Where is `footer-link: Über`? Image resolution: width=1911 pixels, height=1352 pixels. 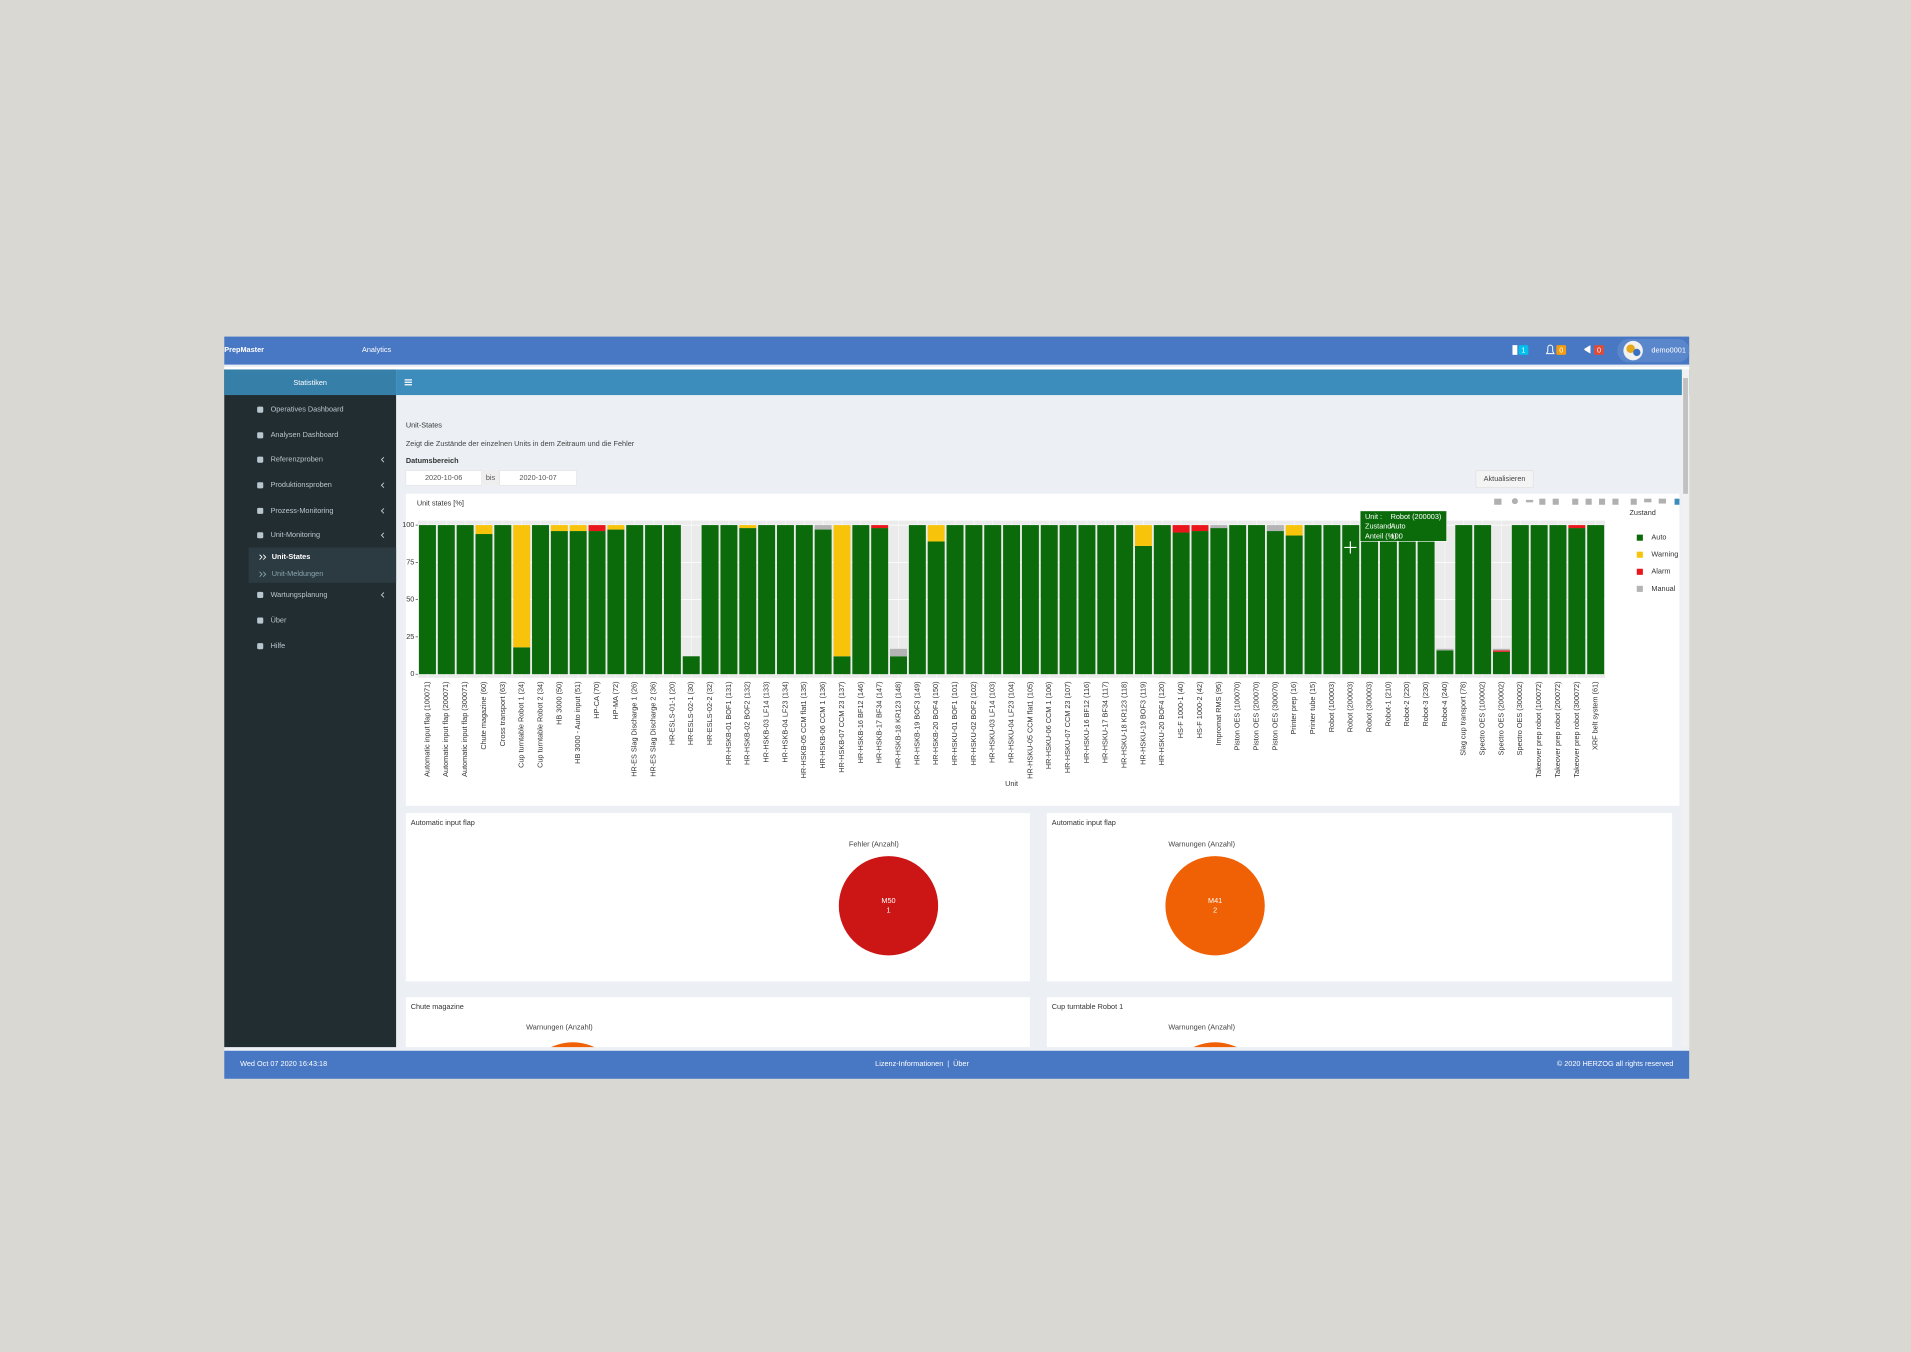 footer-link: Über is located at coordinates (961, 1063).